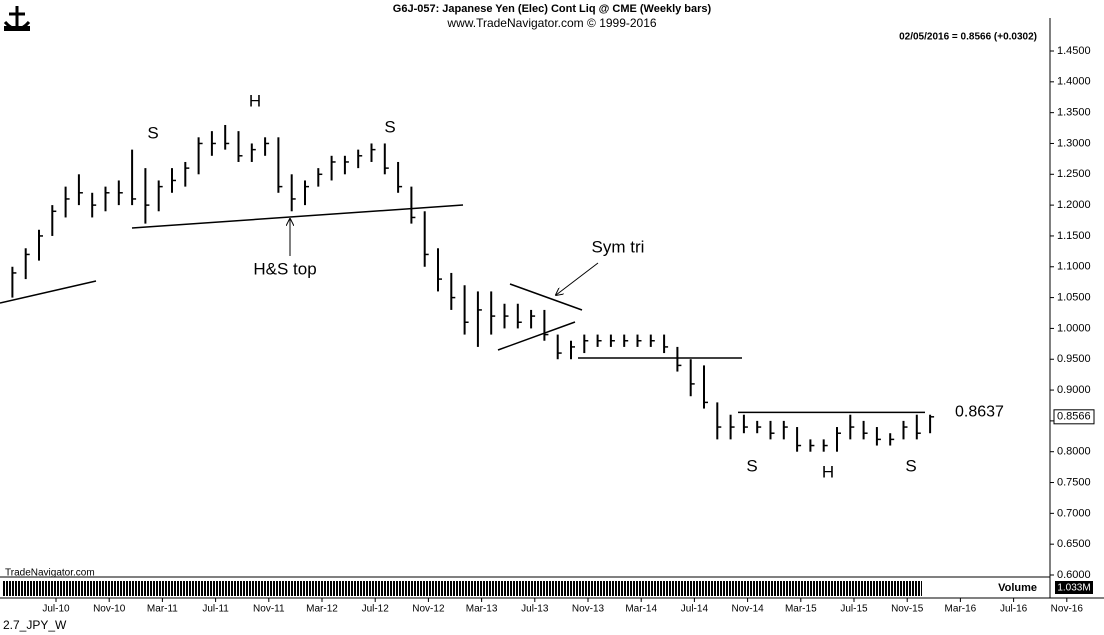  I want to click on y-tick-label: 1.1000, so click(1074, 267).